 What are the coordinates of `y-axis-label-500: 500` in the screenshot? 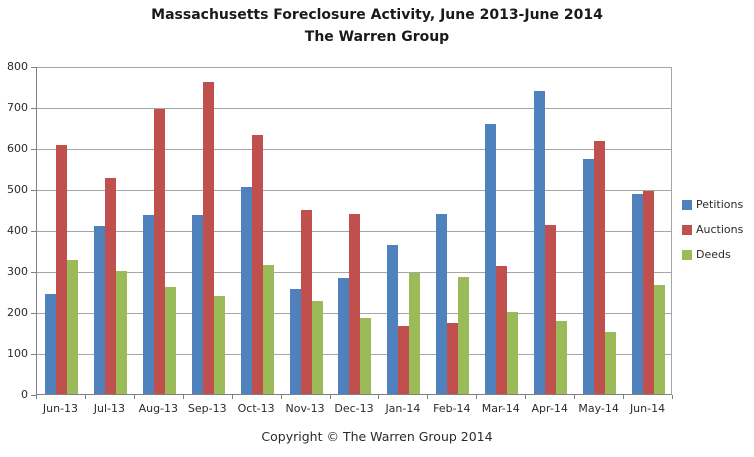 It's located at (17, 189).